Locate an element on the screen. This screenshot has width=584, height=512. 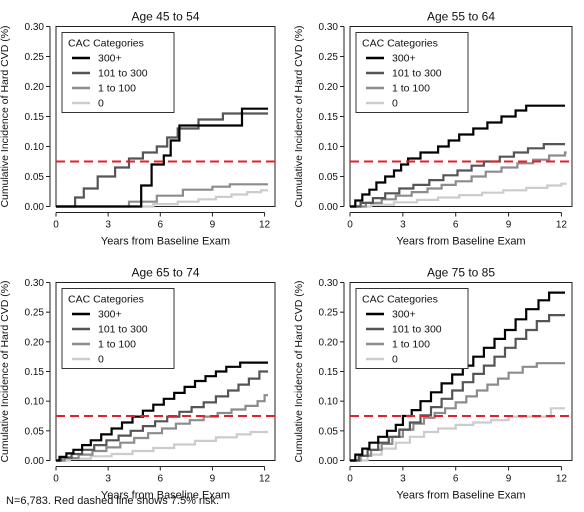
panel-title: Age 45 to 54 is located at coordinates (165, 17).